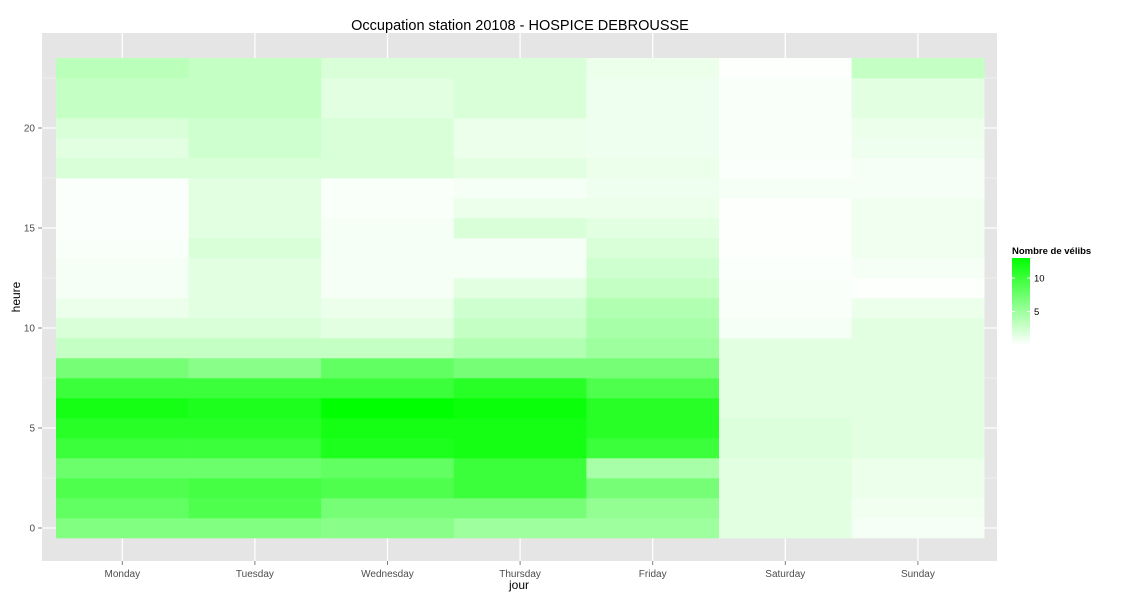  Describe the element at coordinates (32, 429) in the screenshot. I see `y-tick-label: 5` at that location.